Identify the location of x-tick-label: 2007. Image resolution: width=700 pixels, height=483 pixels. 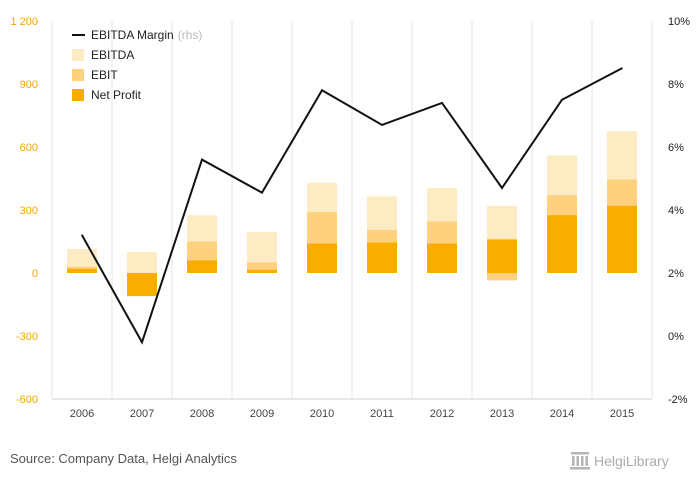
(142, 414).